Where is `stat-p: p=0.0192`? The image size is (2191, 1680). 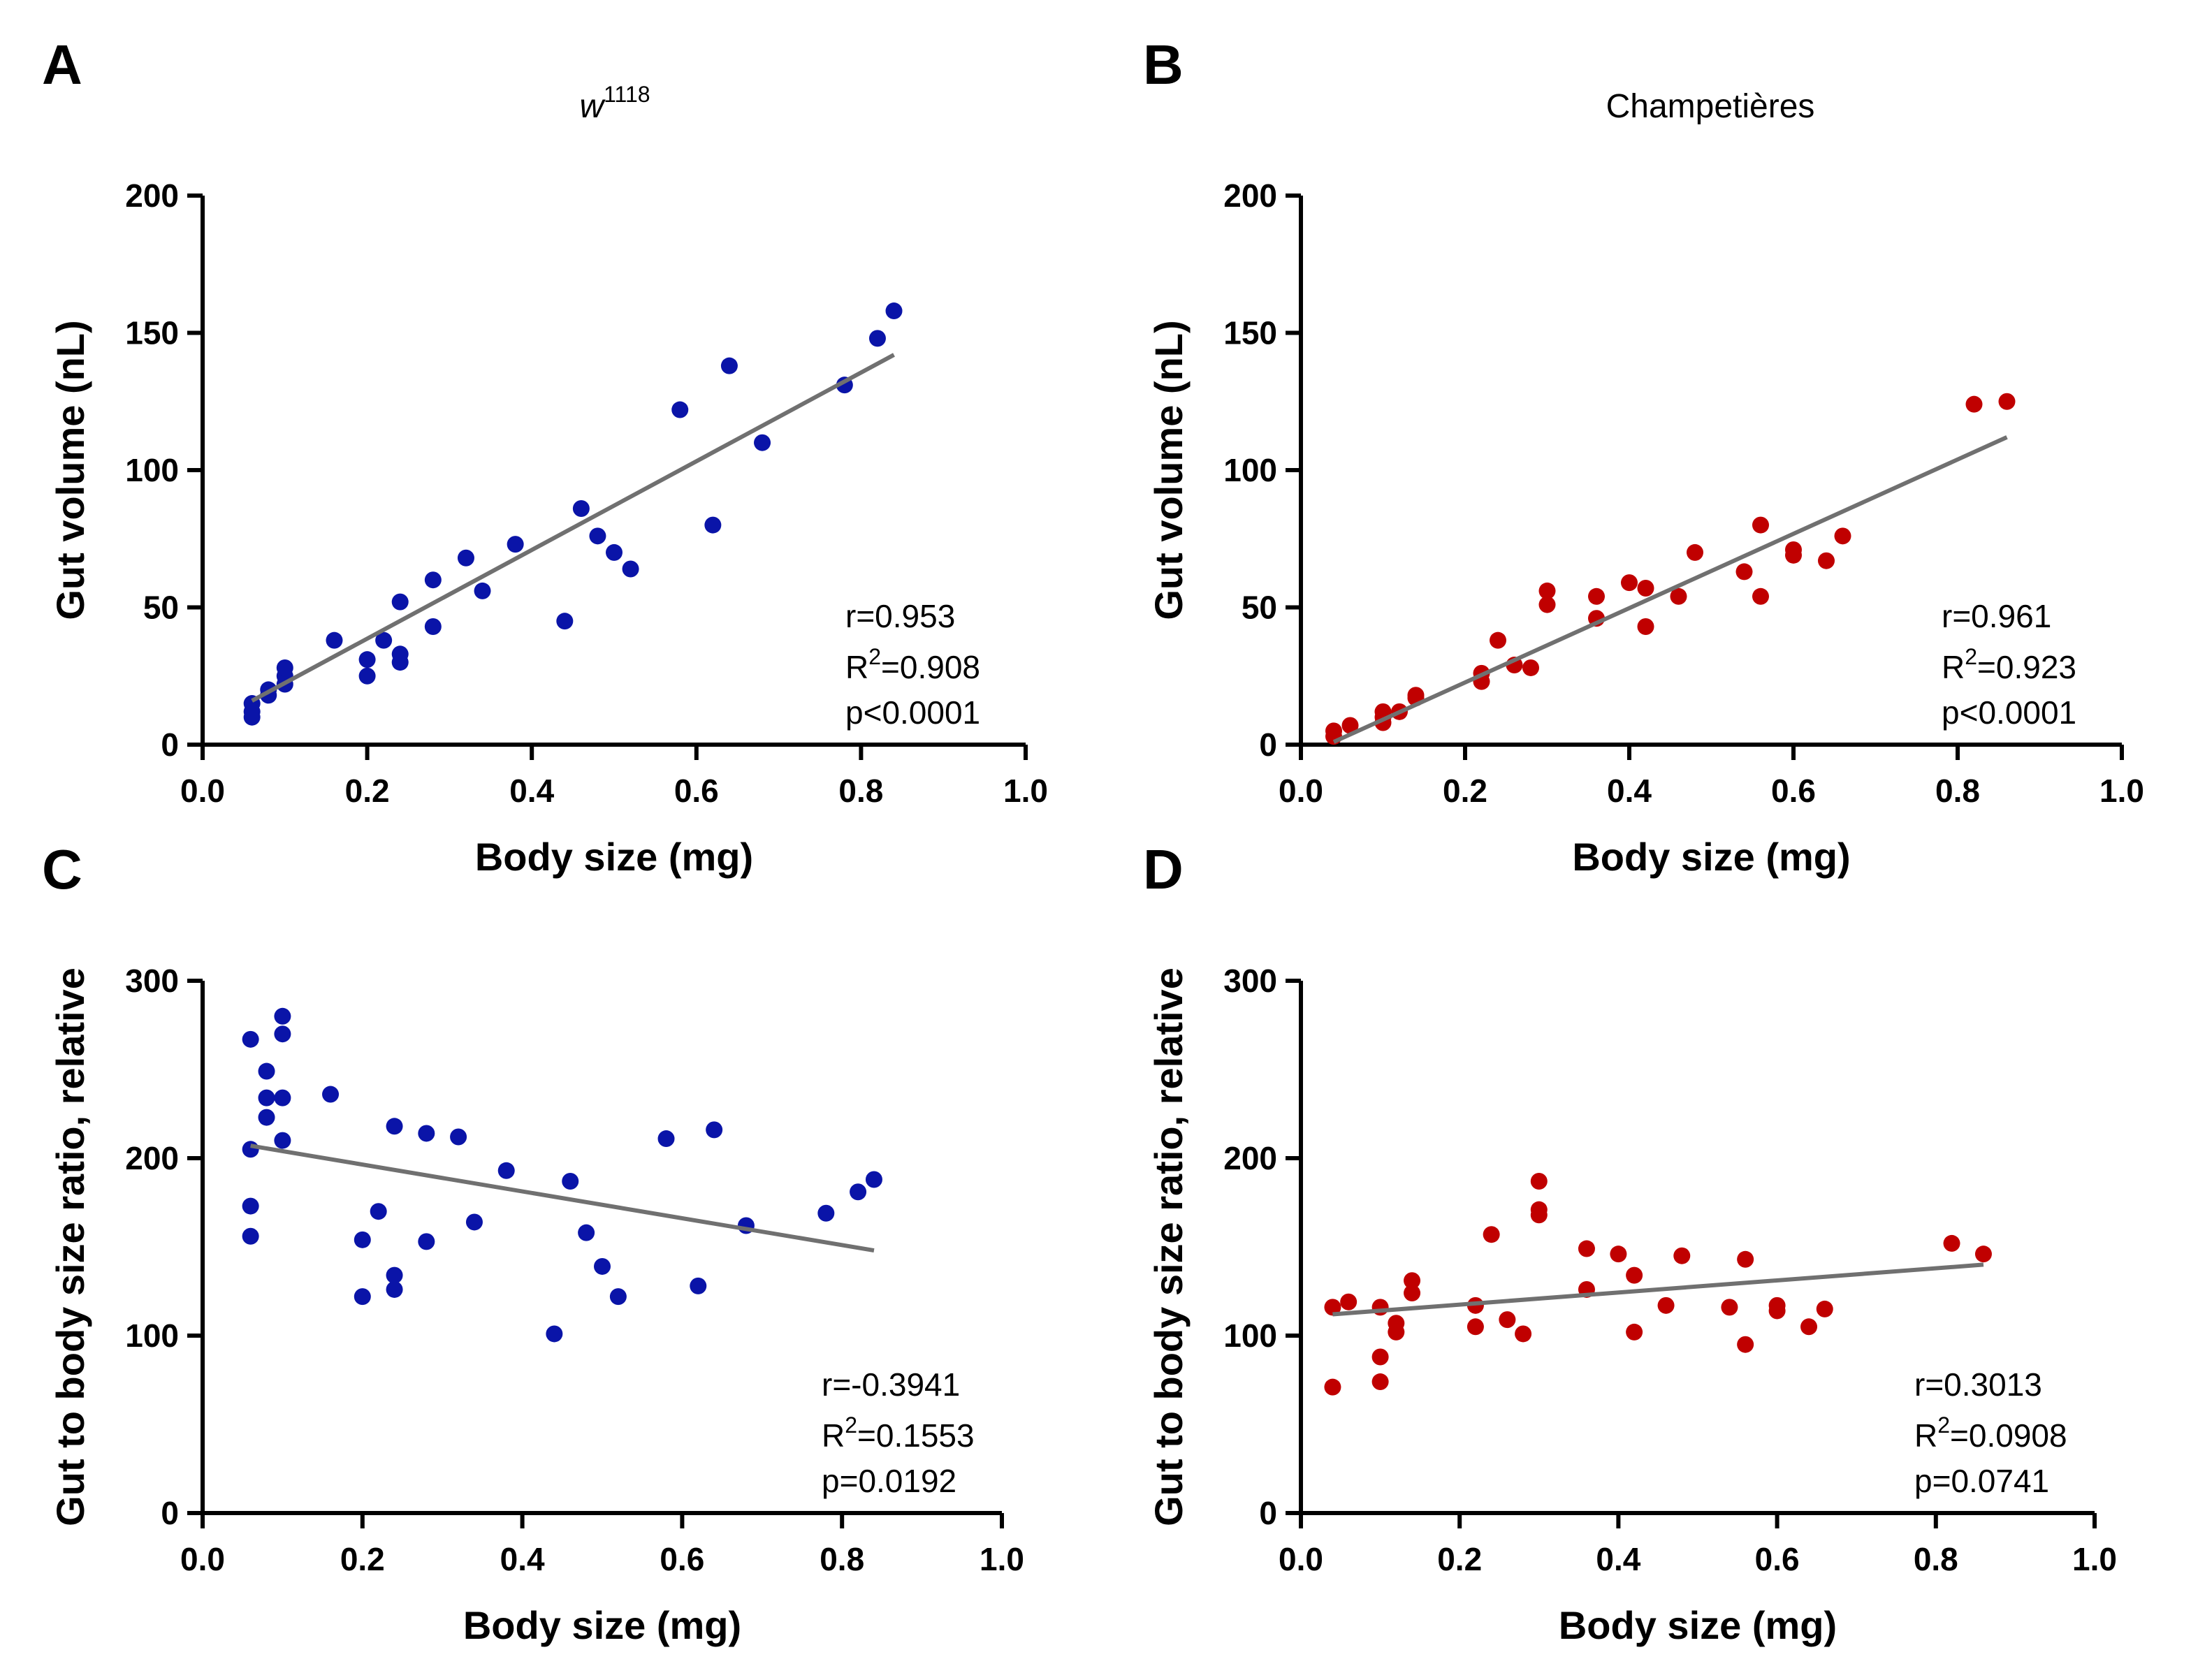 stat-p: p=0.0192 is located at coordinates (889, 1481).